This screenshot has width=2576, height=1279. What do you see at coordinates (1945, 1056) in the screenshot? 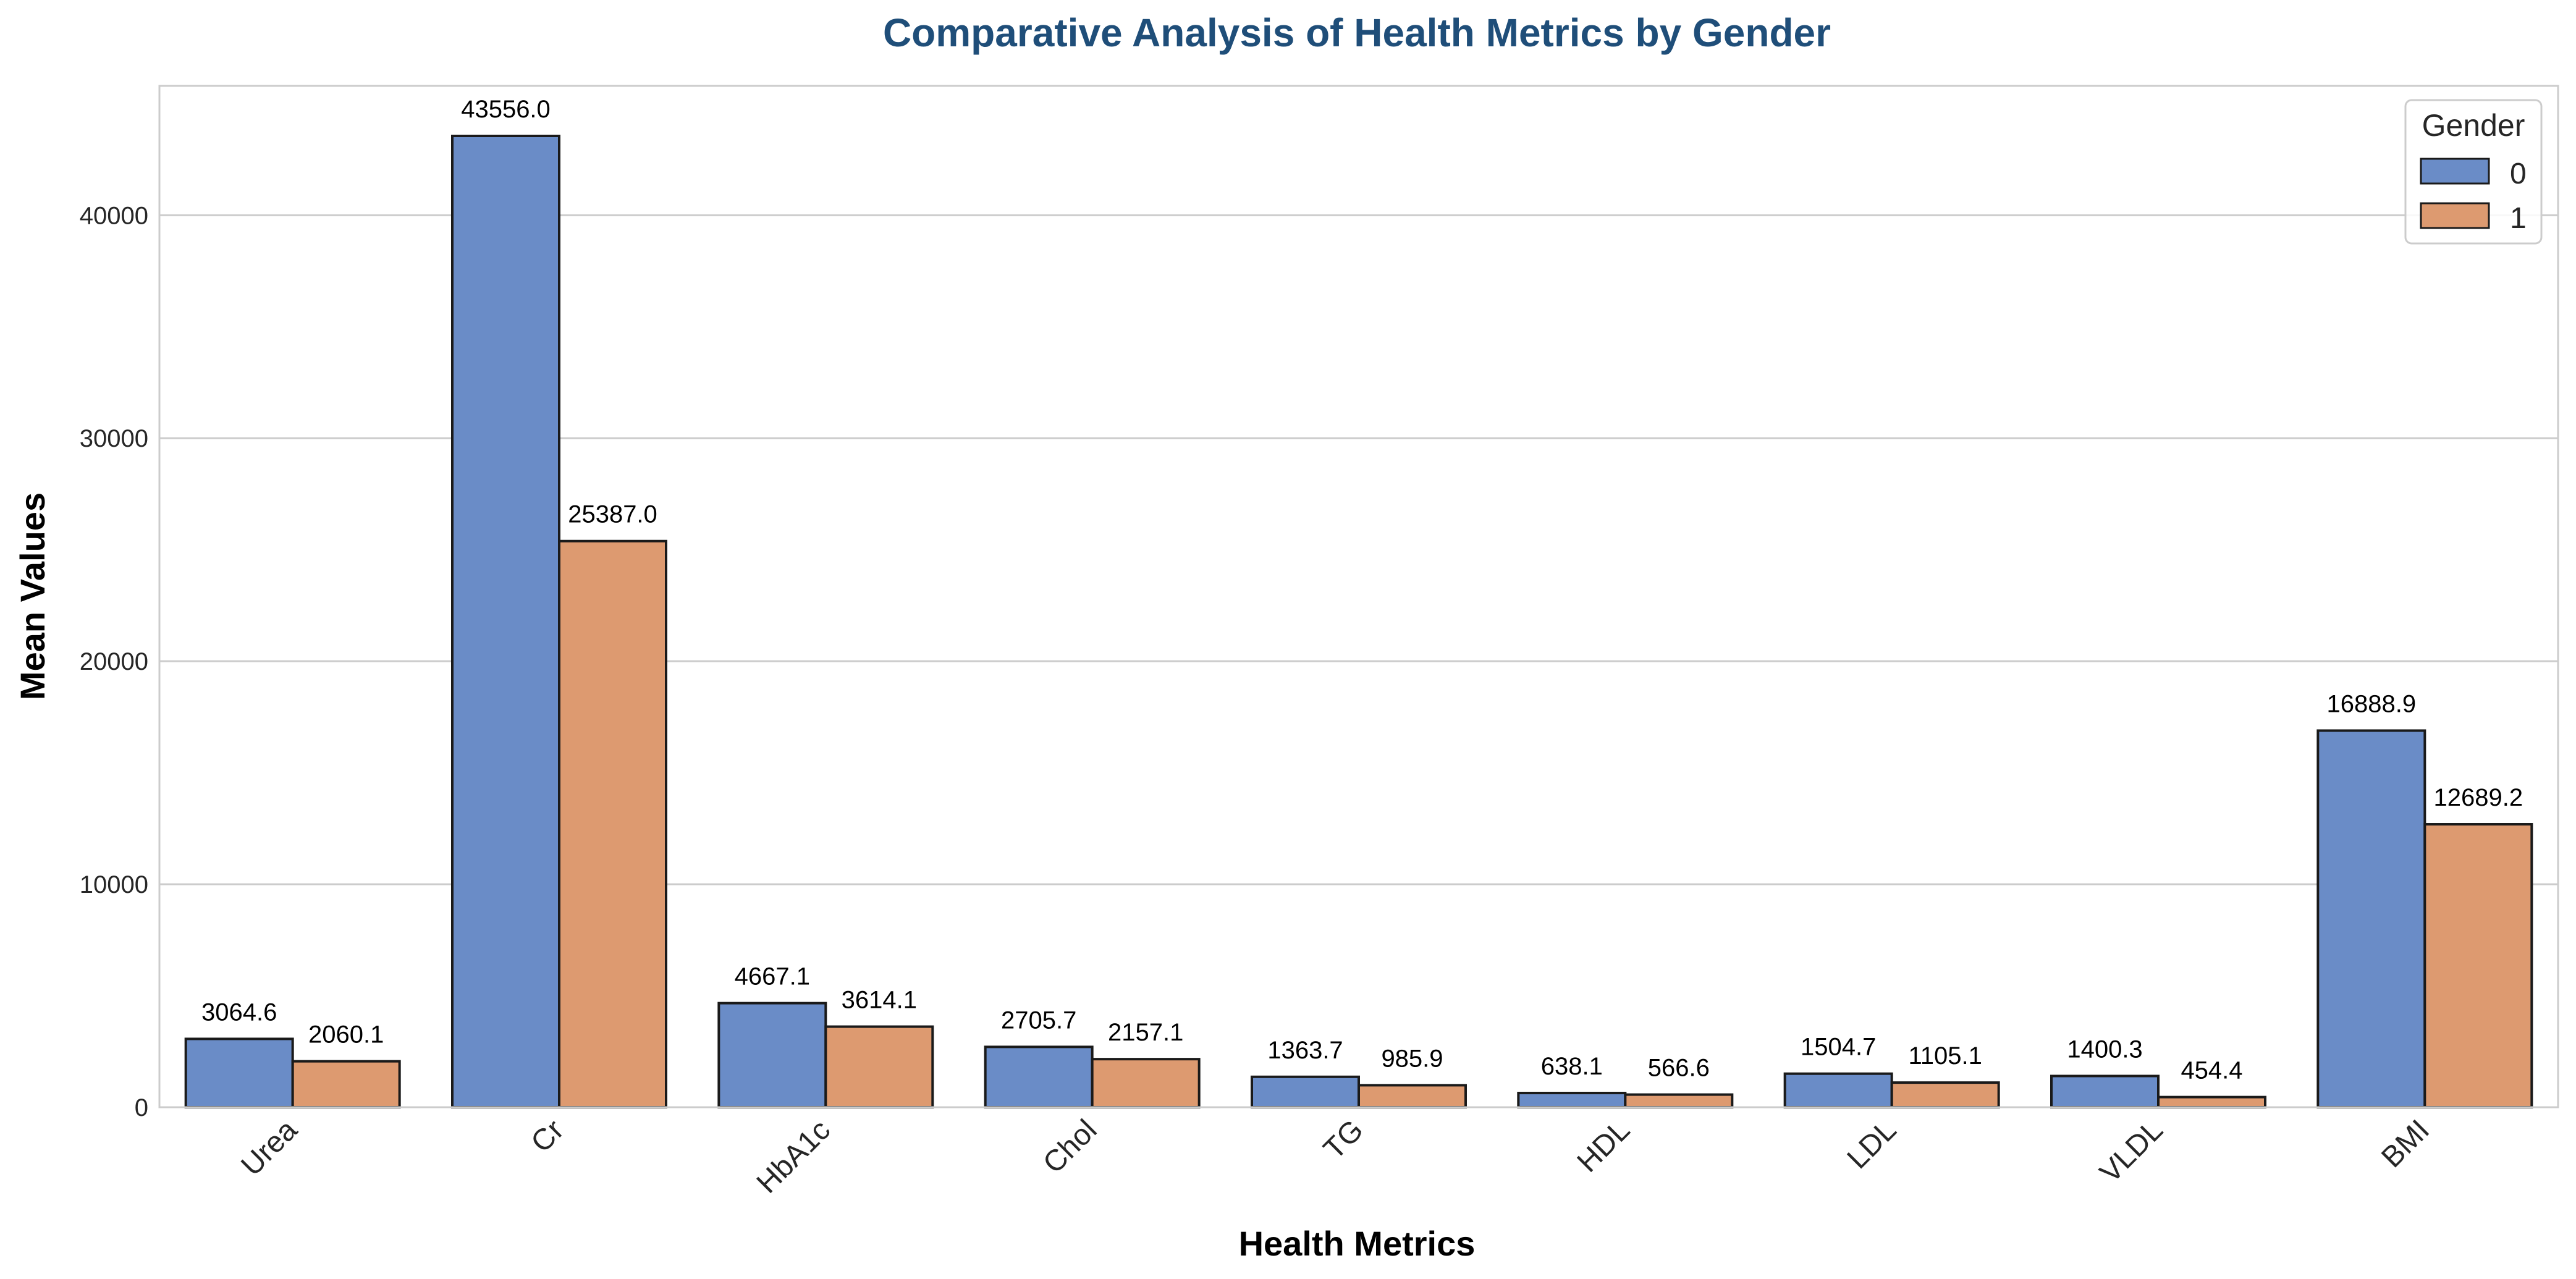
I see `value-label-series-1-ldl: 1105.1` at bounding box center [1945, 1056].